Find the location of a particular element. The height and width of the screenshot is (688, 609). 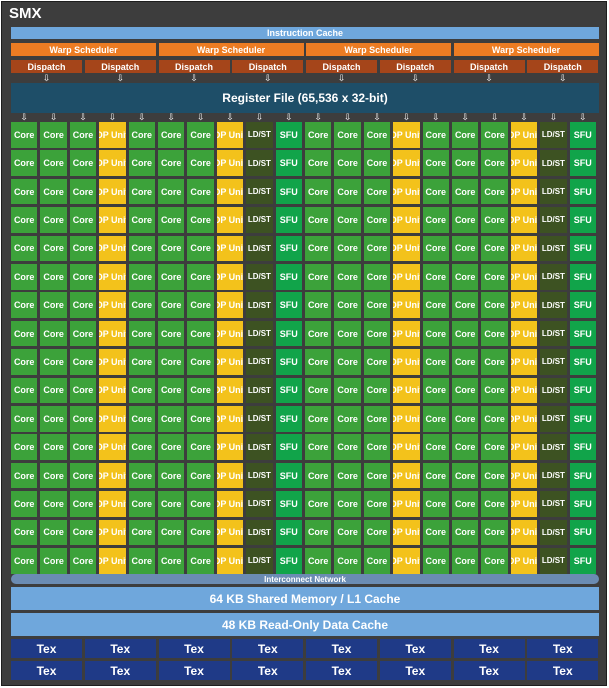

warp-scheduler: Warp Scheduler is located at coordinates (231, 49).